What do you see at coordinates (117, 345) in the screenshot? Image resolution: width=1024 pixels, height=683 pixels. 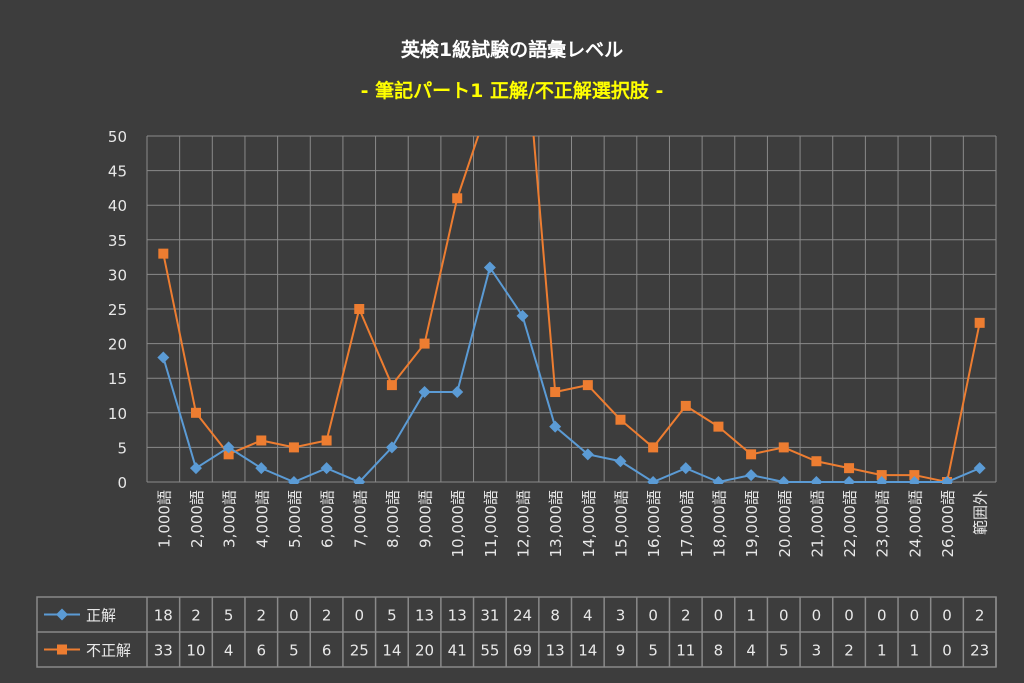 I see `y-tick-label: 20` at bounding box center [117, 345].